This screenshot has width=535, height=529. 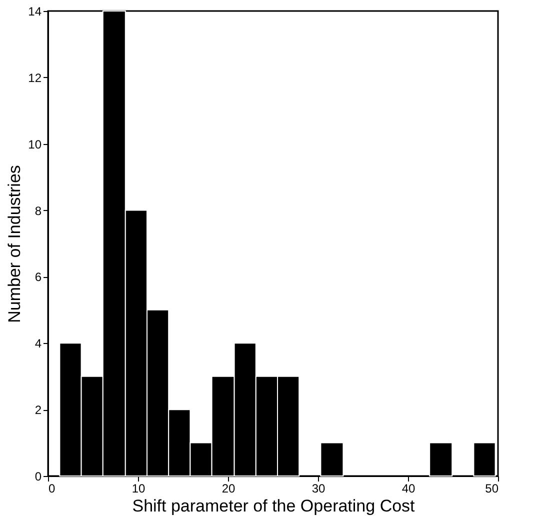 What do you see at coordinates (35, 144) in the screenshot?
I see `y-tick-label: 10` at bounding box center [35, 144].